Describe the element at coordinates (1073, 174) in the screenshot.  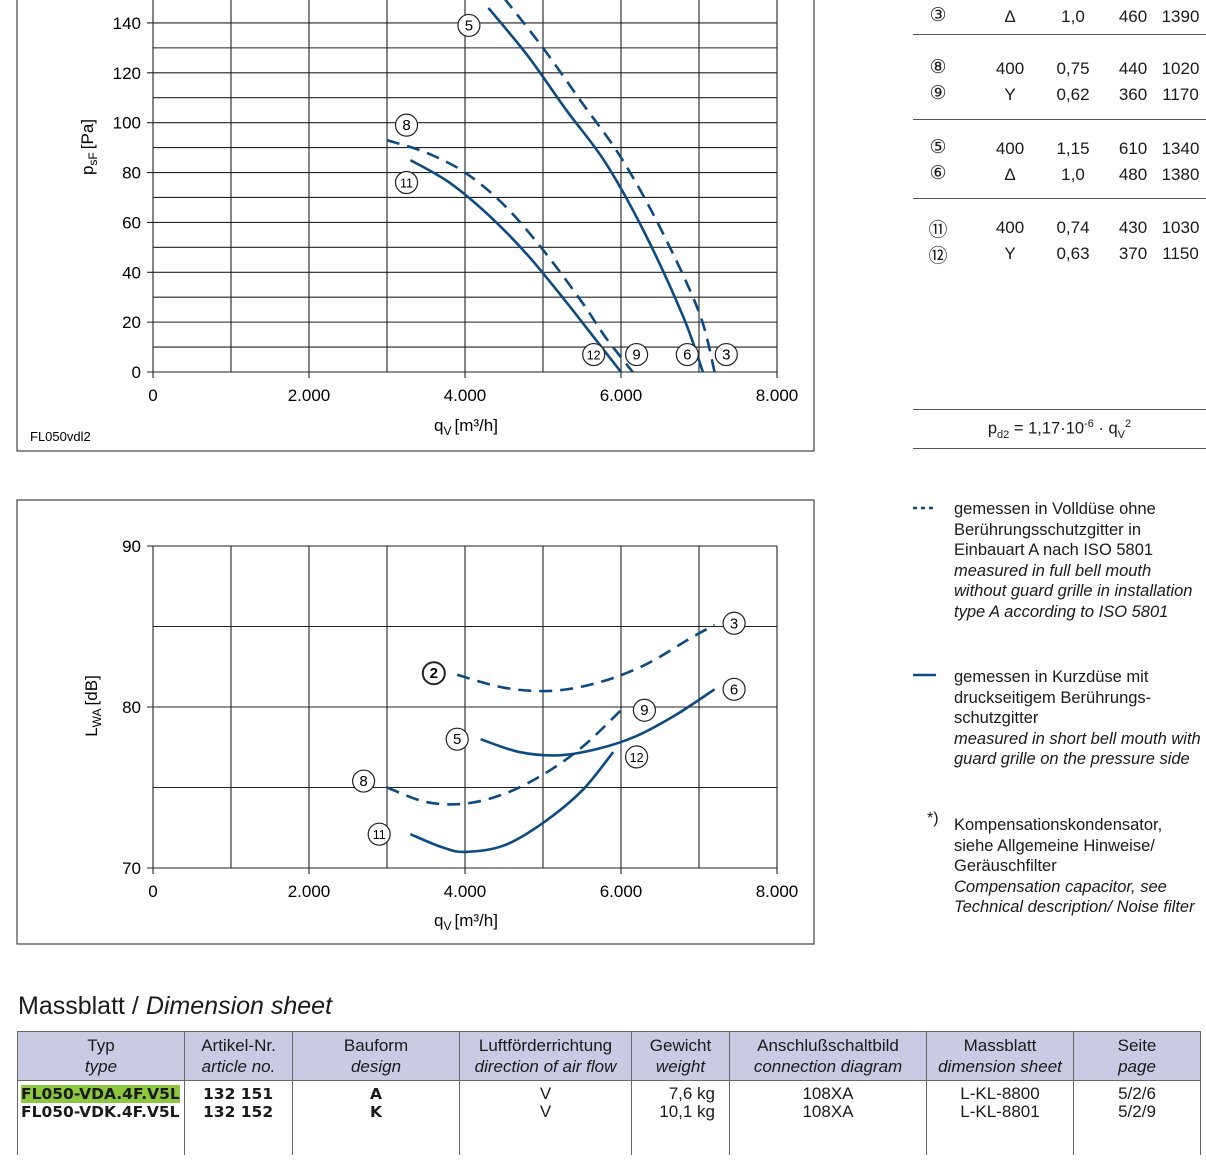
I see `cell-current: 1,0` at that location.